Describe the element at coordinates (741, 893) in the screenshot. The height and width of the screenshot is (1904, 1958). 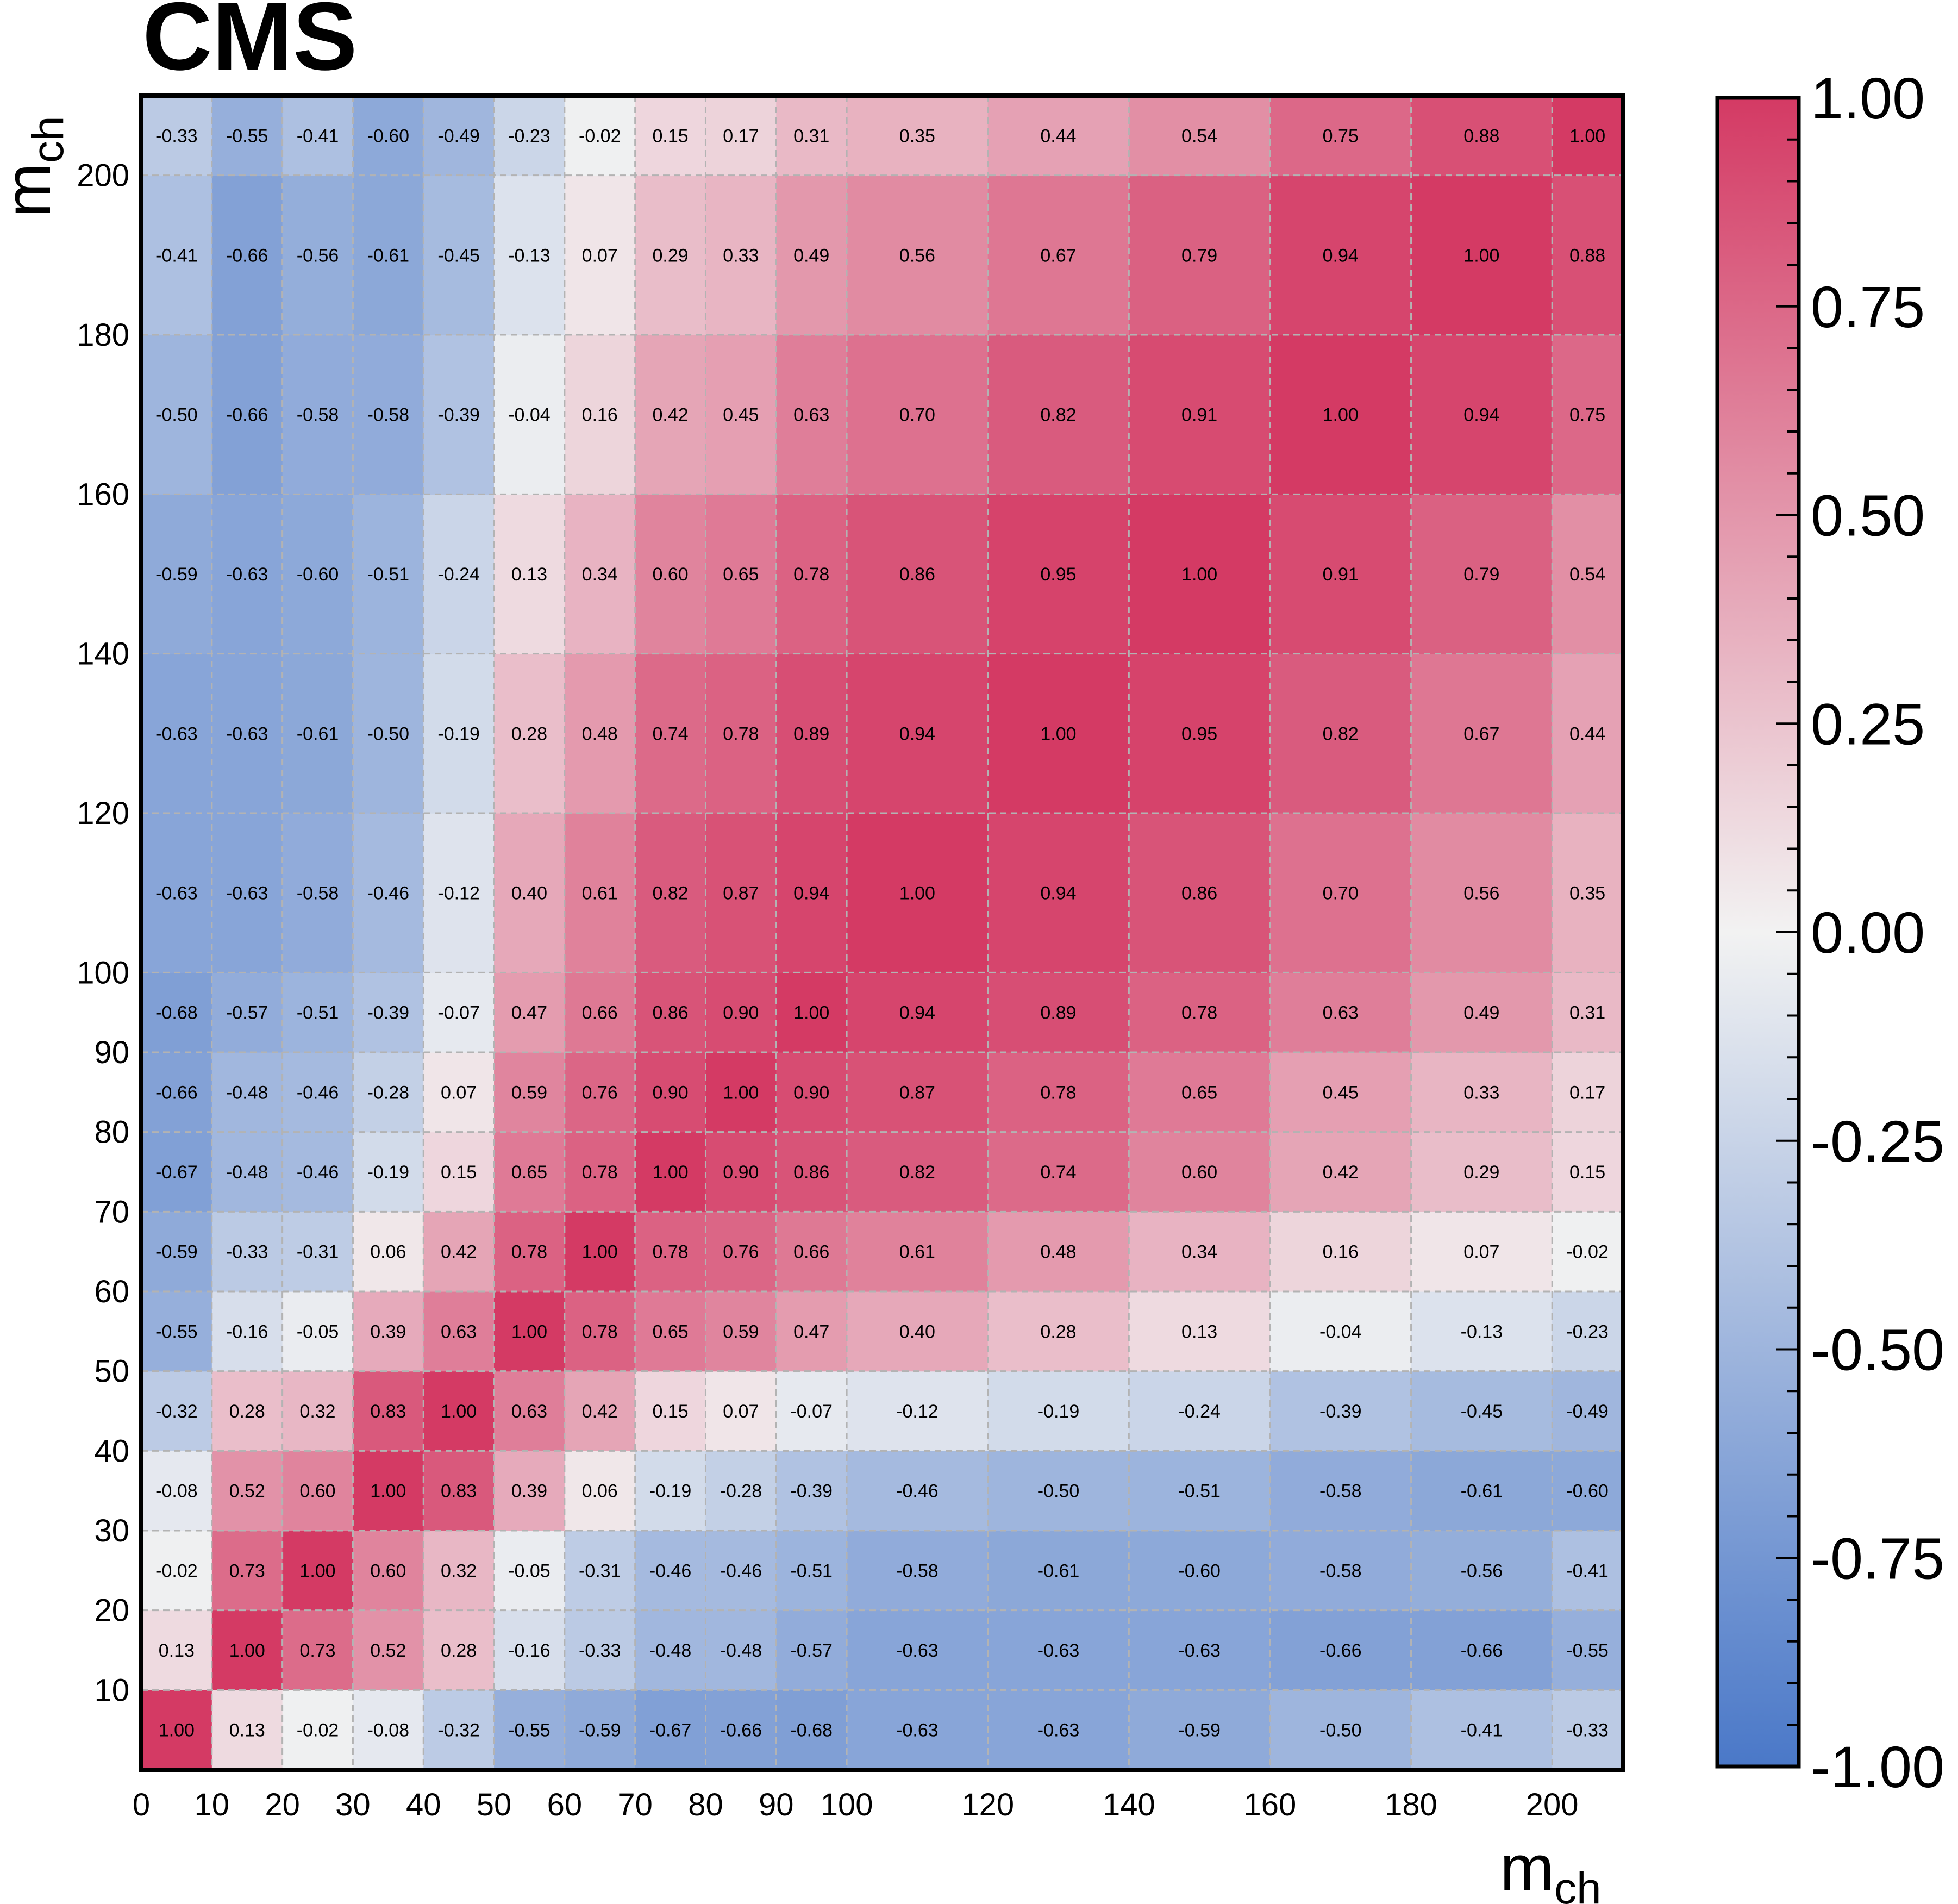
I see `cell-value-label: 0.87` at that location.